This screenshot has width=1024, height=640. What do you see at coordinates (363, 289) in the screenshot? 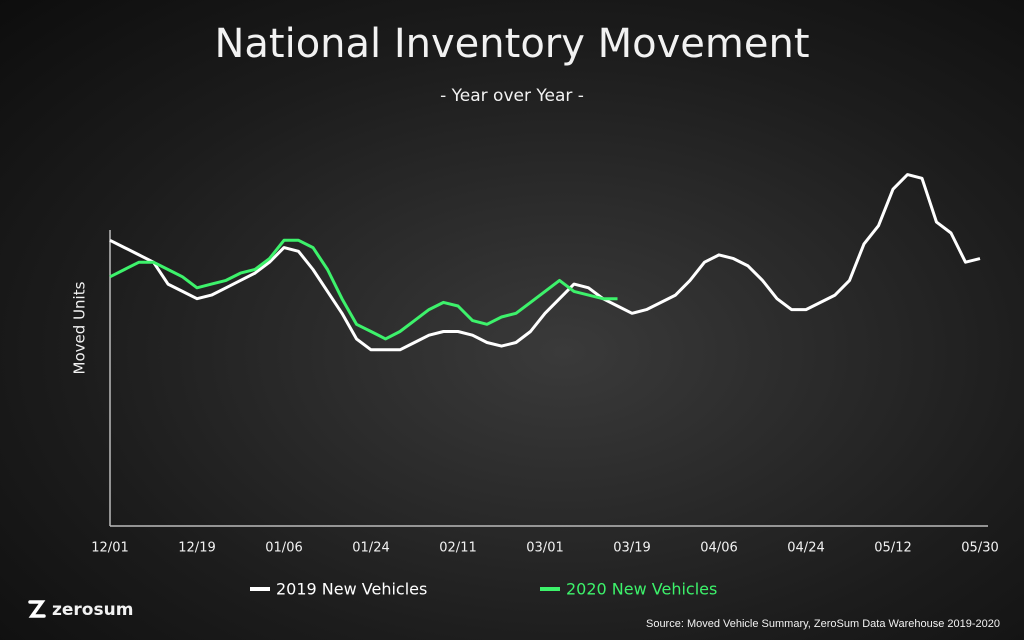
I see `series-line` at bounding box center [363, 289].